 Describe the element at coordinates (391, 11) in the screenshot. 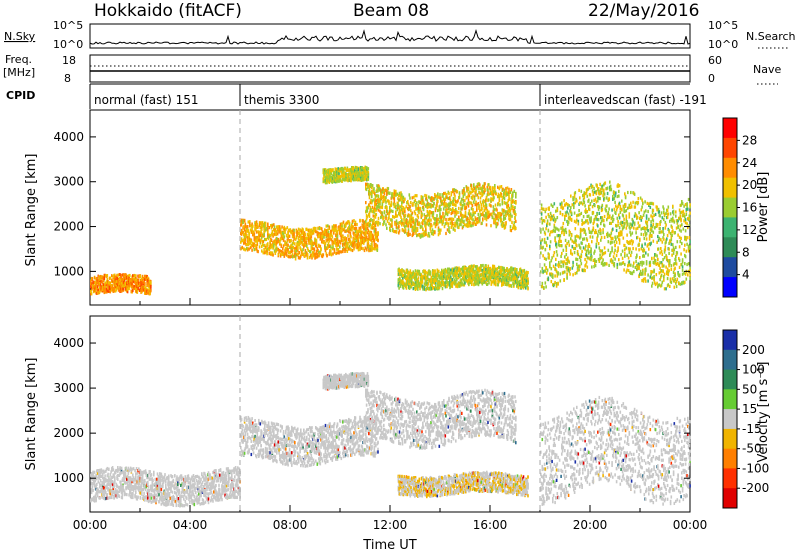

I see `beam-title: Beam 08` at that location.